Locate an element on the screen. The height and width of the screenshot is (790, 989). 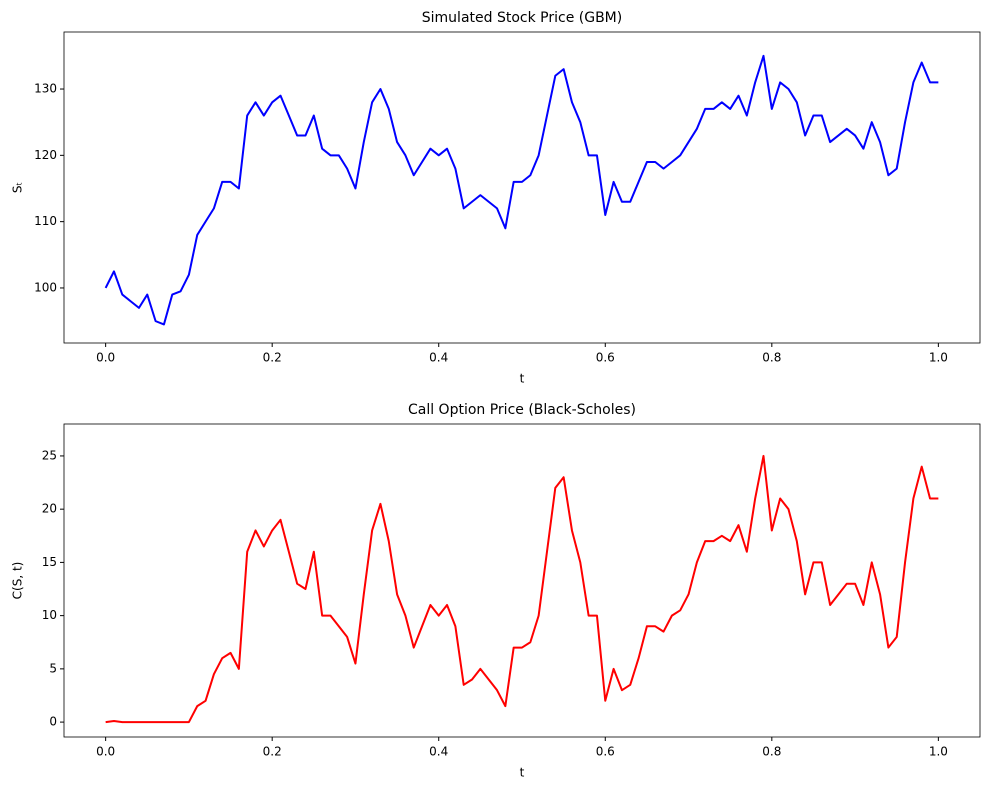
y-tick-label: 5 is located at coordinates (53, 668).